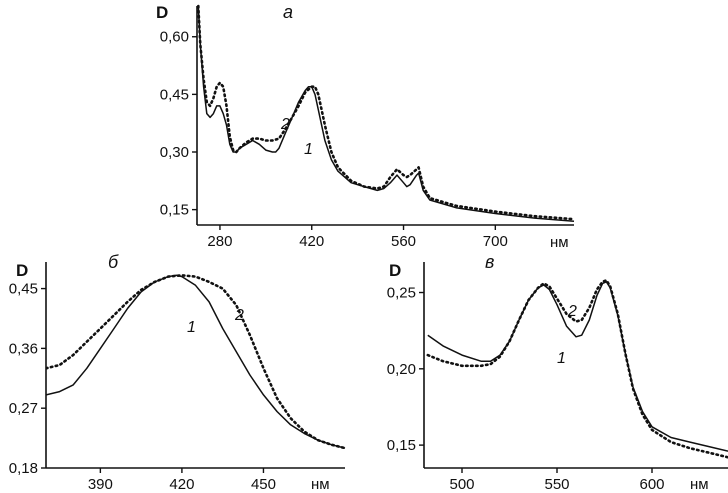 The width and height of the screenshot is (728, 493). I want to click on panel-c-y-tick-label: 0,25, so click(401, 293).